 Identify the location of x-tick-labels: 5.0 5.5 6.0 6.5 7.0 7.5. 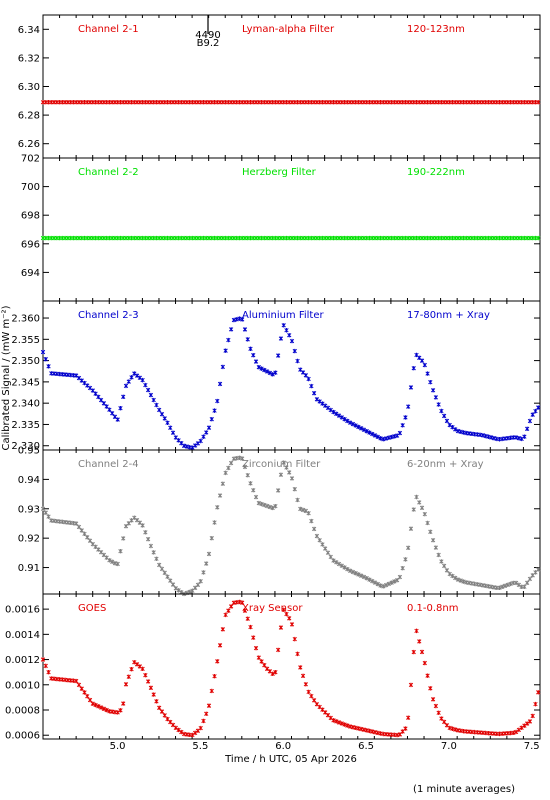
(325, 746).